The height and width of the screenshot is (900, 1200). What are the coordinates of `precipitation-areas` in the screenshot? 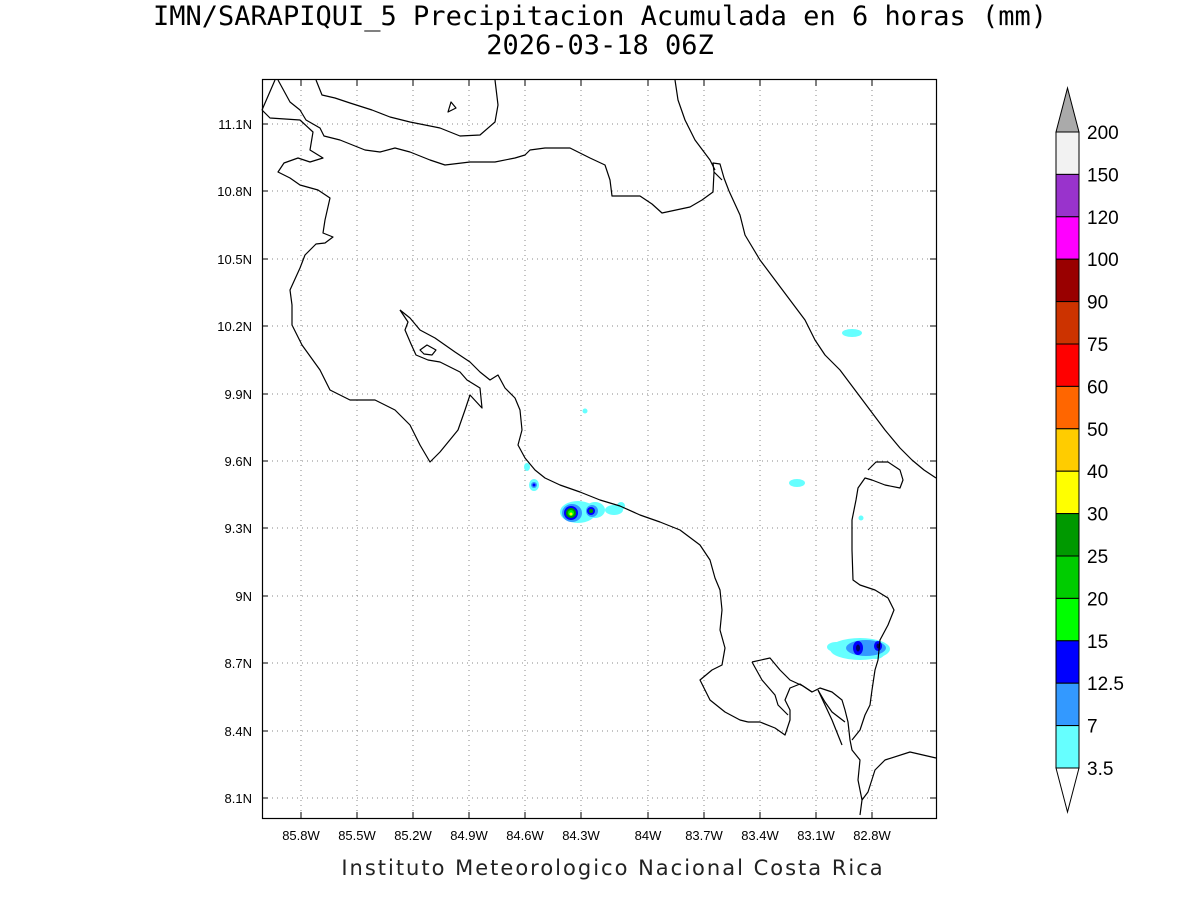 It's located at (707, 494).